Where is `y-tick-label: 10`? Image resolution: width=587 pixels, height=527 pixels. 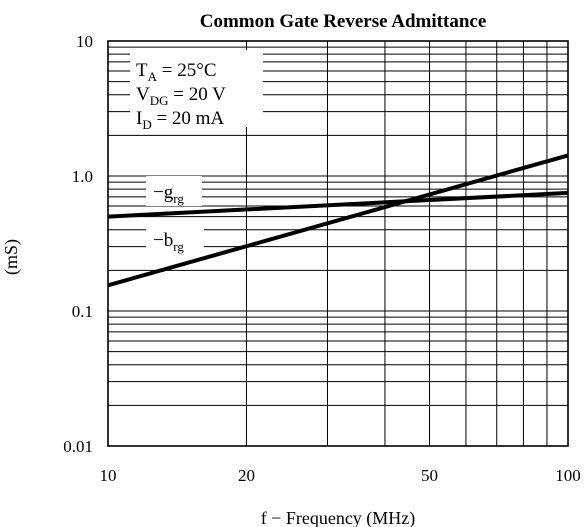 y-tick-label: 10 is located at coordinates (84, 41).